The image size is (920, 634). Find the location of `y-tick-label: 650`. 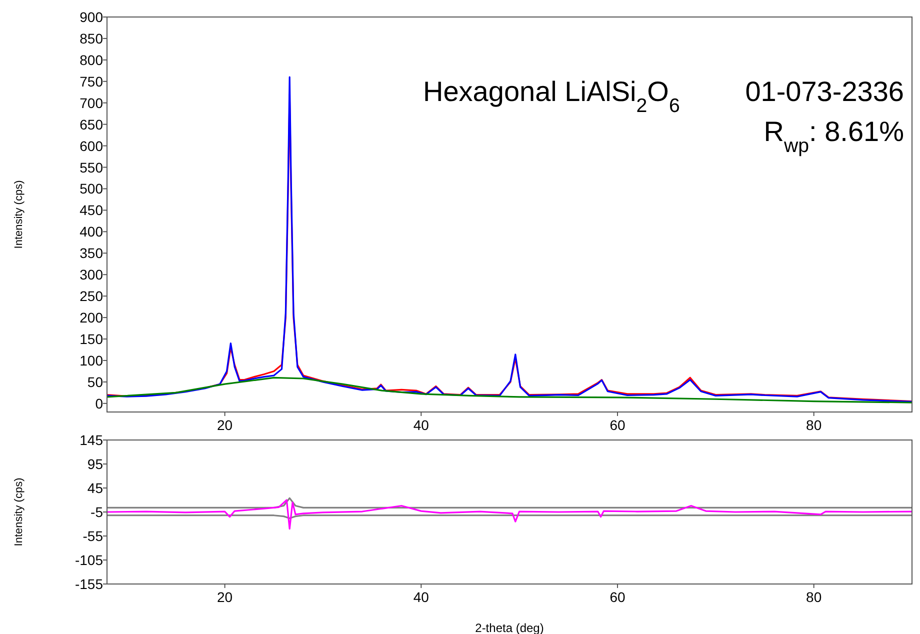

y-tick-label: 650 is located at coordinates (92, 124).